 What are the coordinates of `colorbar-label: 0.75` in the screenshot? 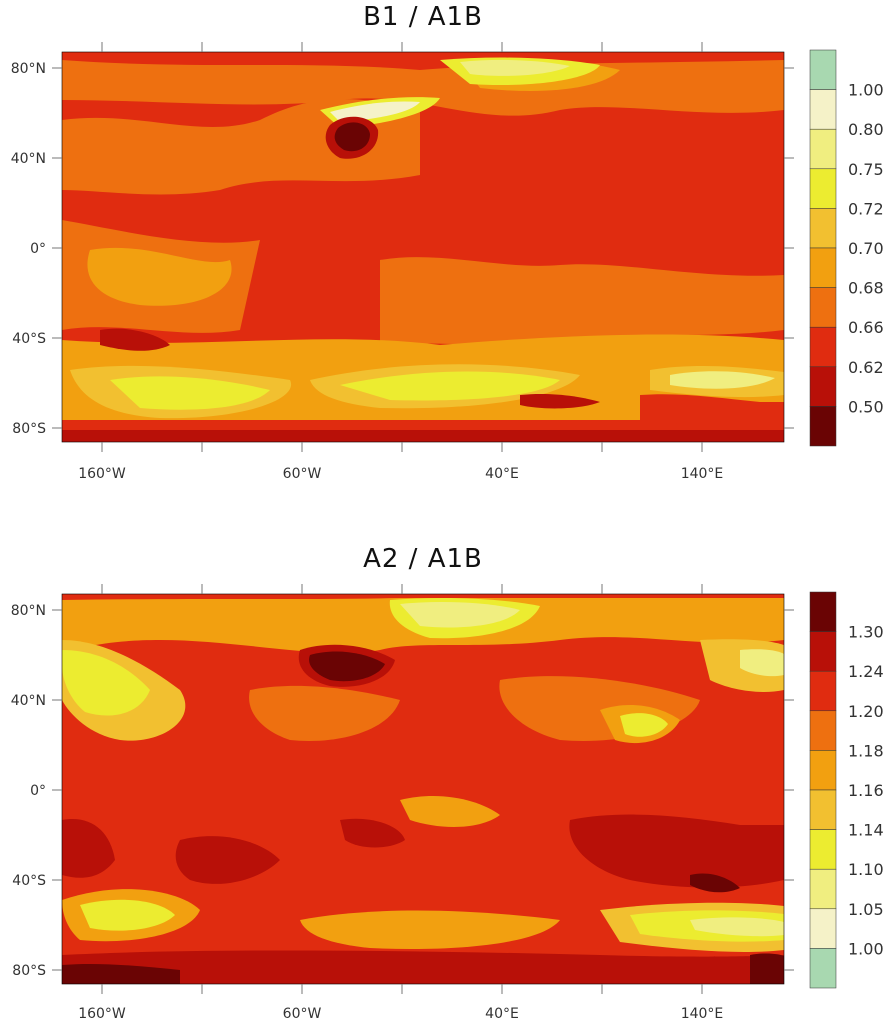 It's located at (866, 169).